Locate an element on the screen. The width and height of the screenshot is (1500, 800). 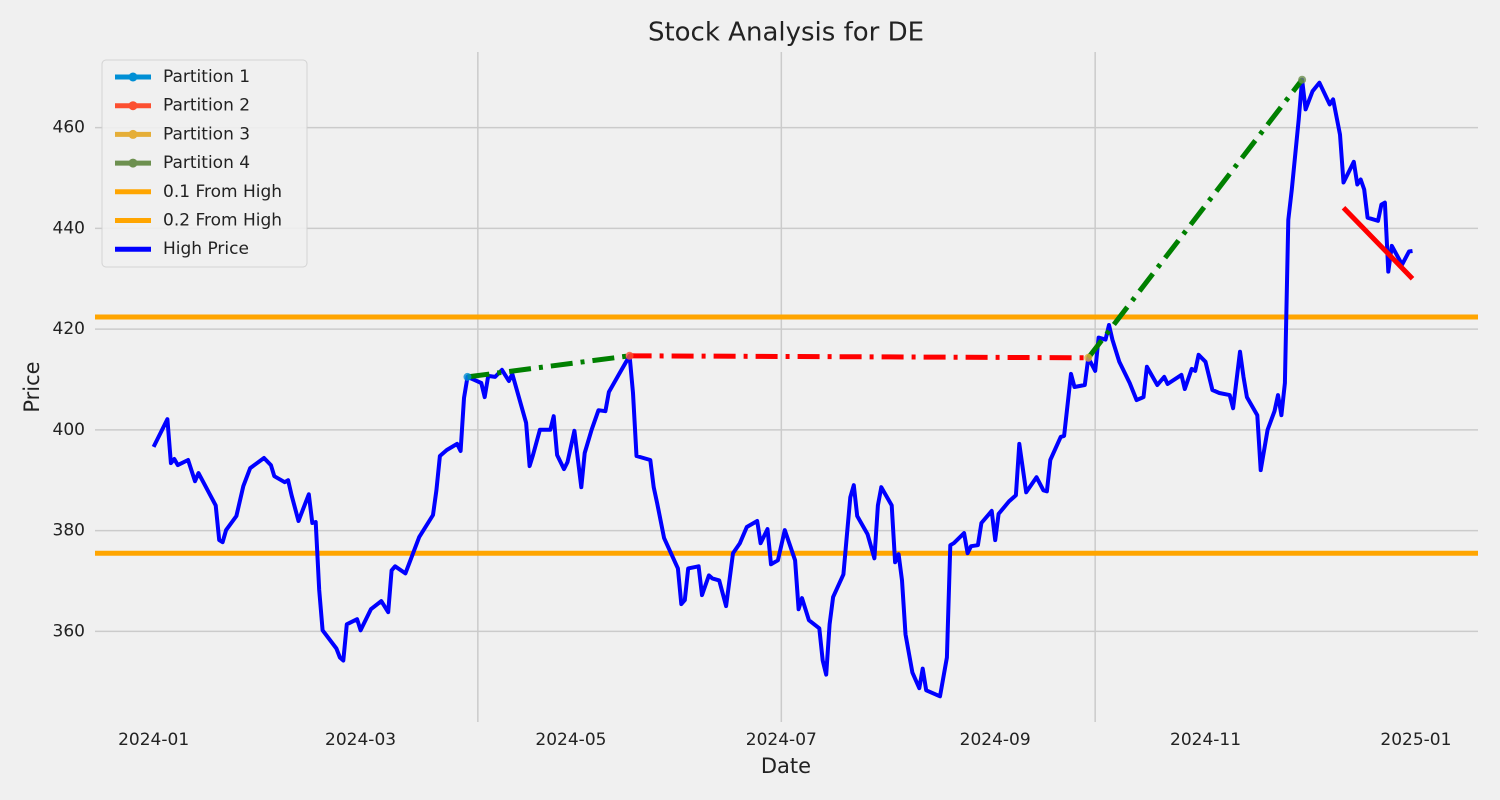
y-tick-label: 400 is located at coordinates (69, 430).